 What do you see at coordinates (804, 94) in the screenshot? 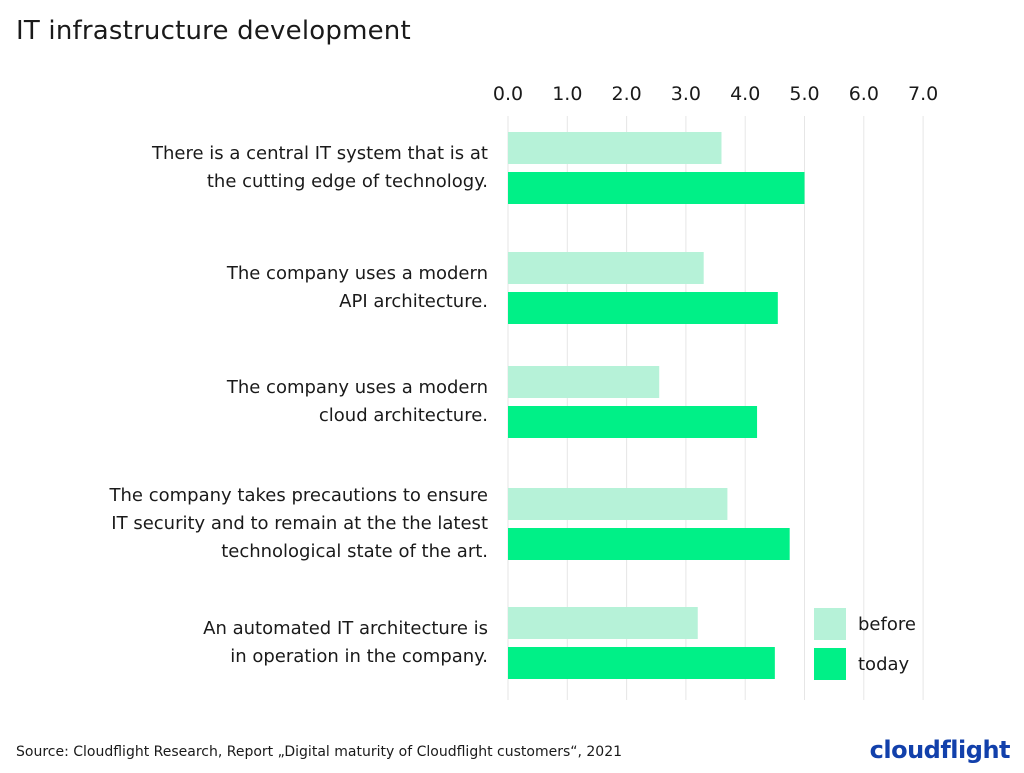
I see `x-tick-label: 5.0` at bounding box center [804, 94].